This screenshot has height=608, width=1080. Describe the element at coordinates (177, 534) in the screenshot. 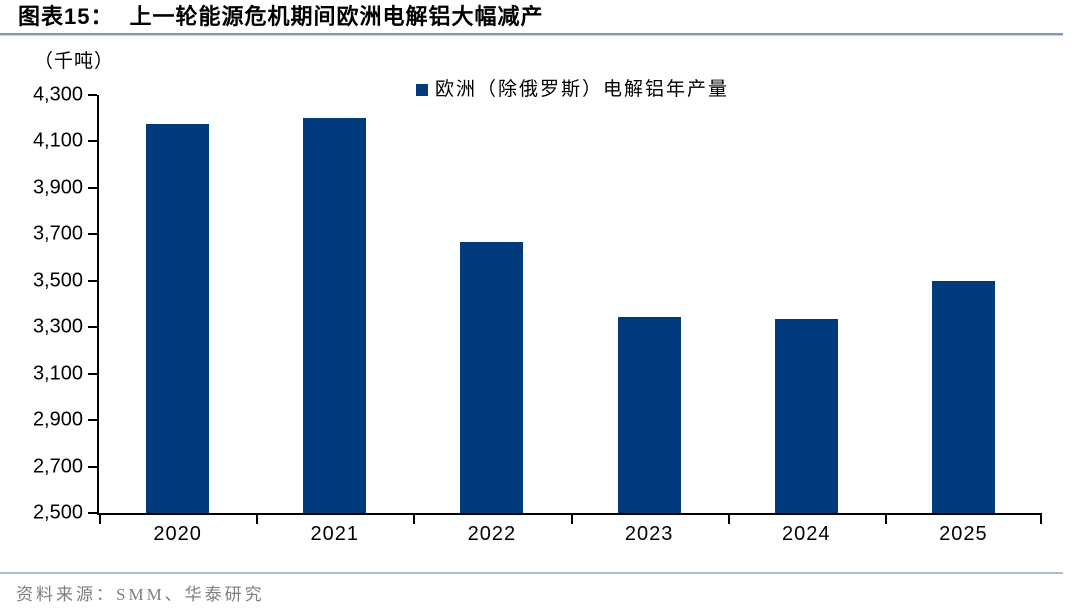

I see `x-axis-label: 2020` at that location.